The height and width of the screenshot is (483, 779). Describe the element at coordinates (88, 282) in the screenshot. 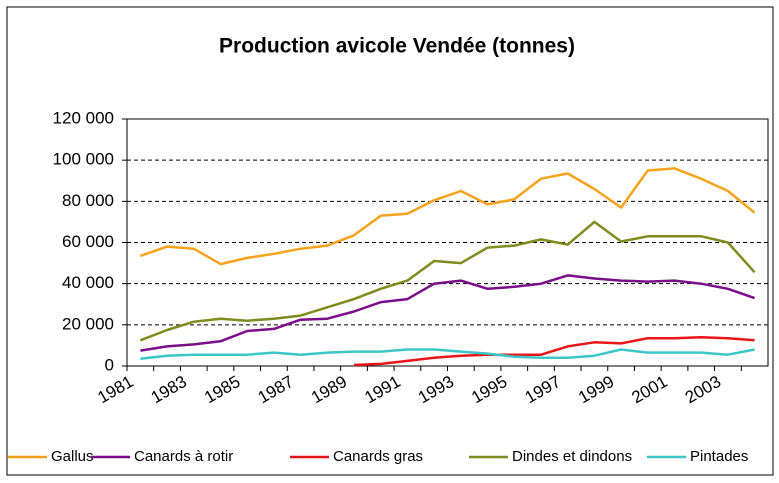

I see `y-tick-label: 40 000` at that location.